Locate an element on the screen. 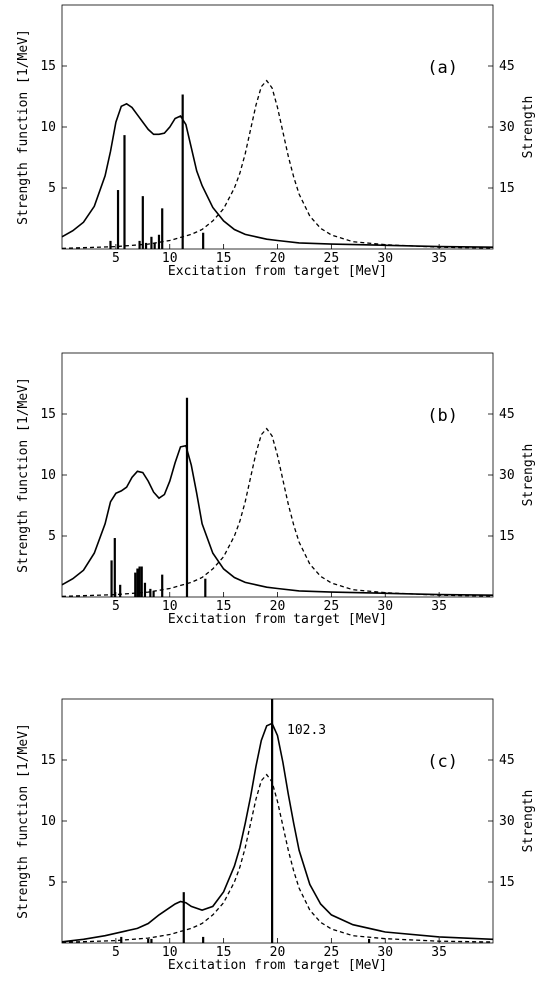 This screenshot has height=981, width=548. panel-label: (a) is located at coordinates (442, 68).